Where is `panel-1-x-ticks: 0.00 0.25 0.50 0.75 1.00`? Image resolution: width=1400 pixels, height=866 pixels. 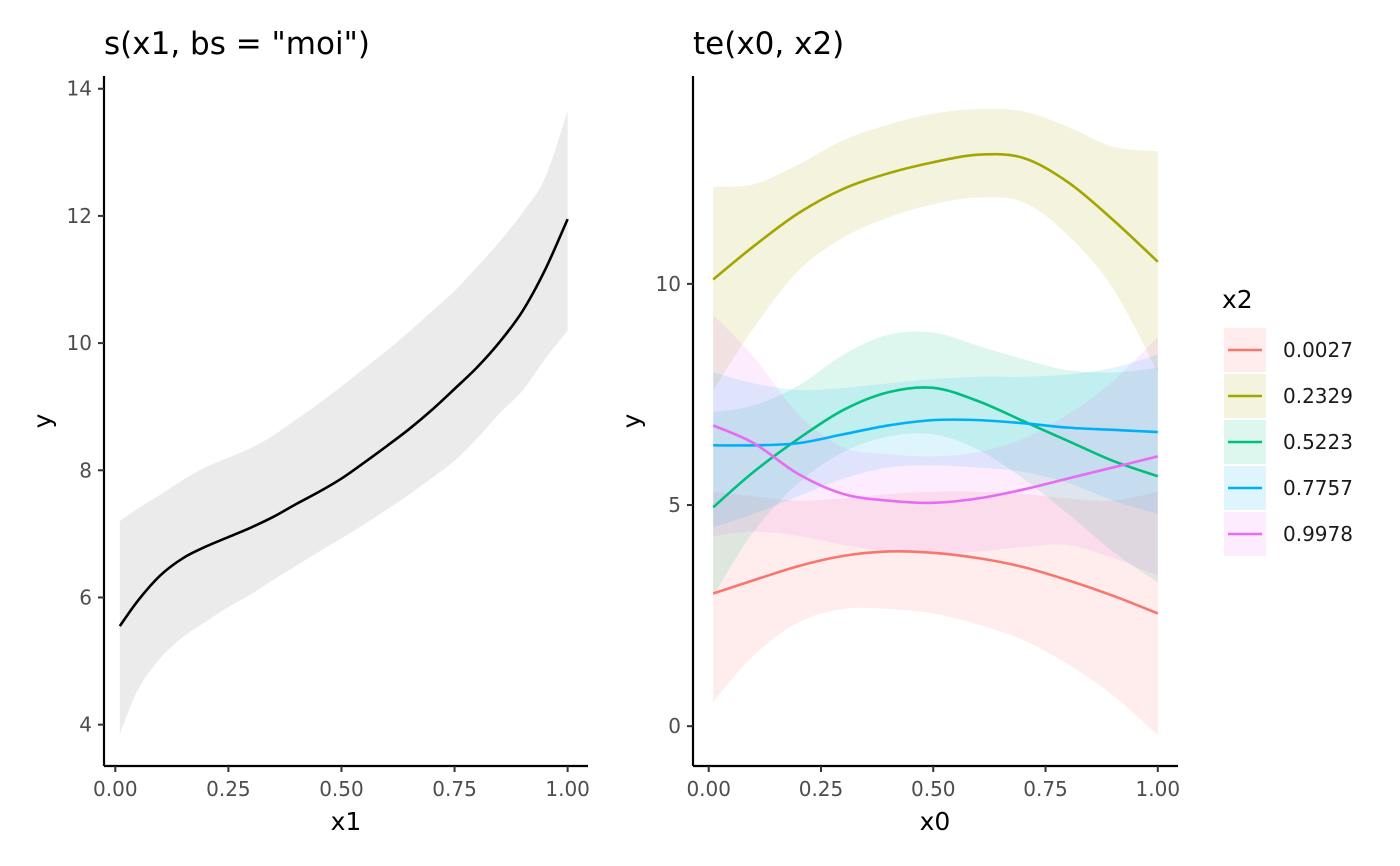 panel-1-x-ticks: 0.00 0.25 0.50 0.75 1.00 is located at coordinates (341, 783).